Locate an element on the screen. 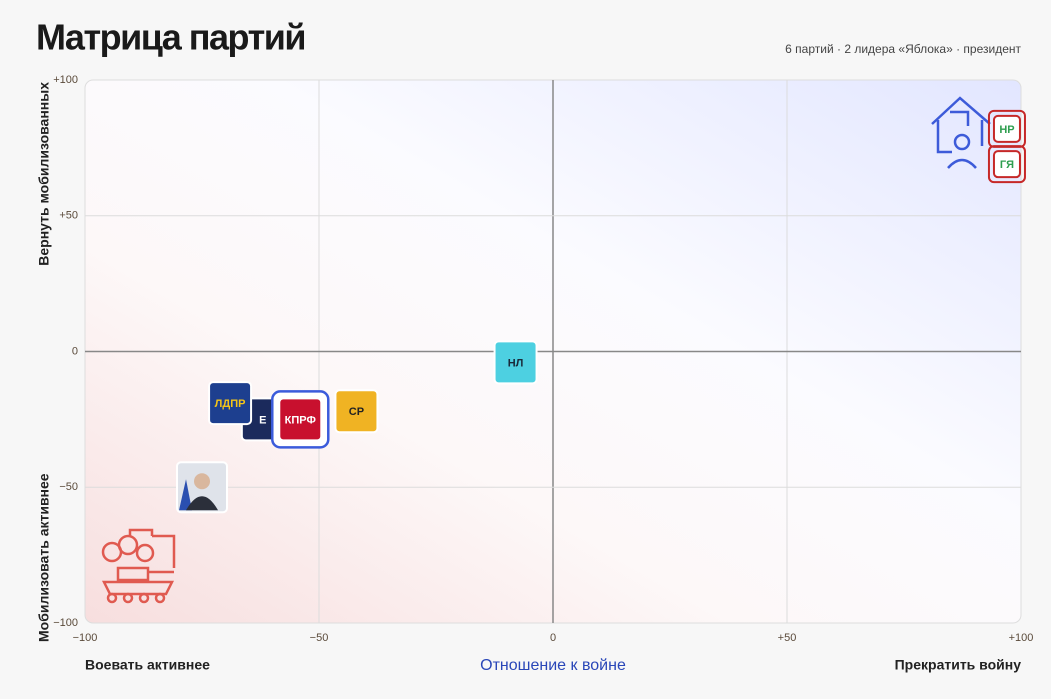  point-label: ЛДПР is located at coordinates (230, 404).